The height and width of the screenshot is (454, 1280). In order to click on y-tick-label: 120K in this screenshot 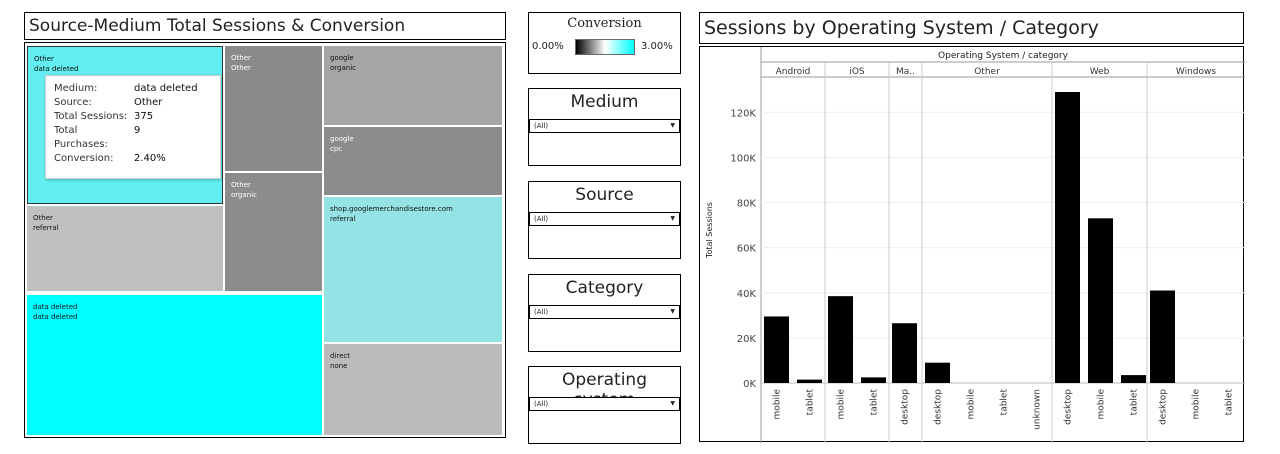, I will do `click(743, 113)`.